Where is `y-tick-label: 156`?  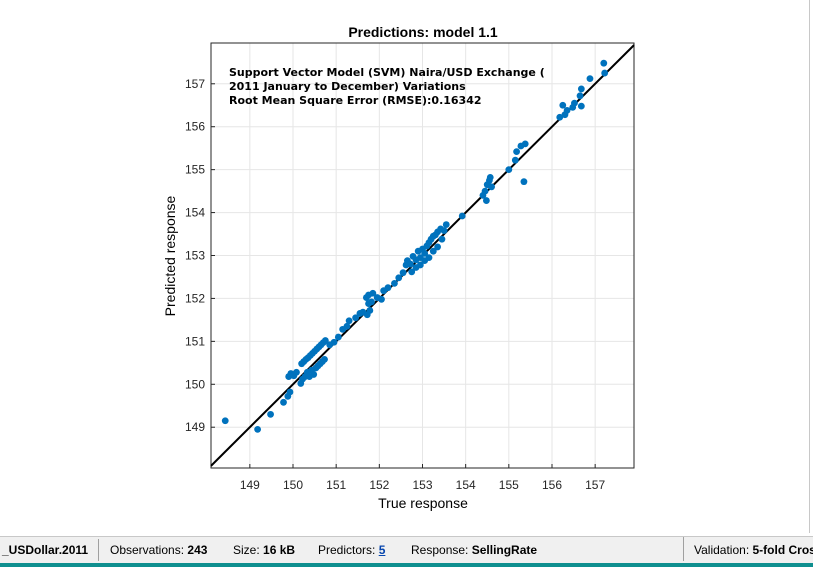 y-tick-label: 156 is located at coordinates (195, 127).